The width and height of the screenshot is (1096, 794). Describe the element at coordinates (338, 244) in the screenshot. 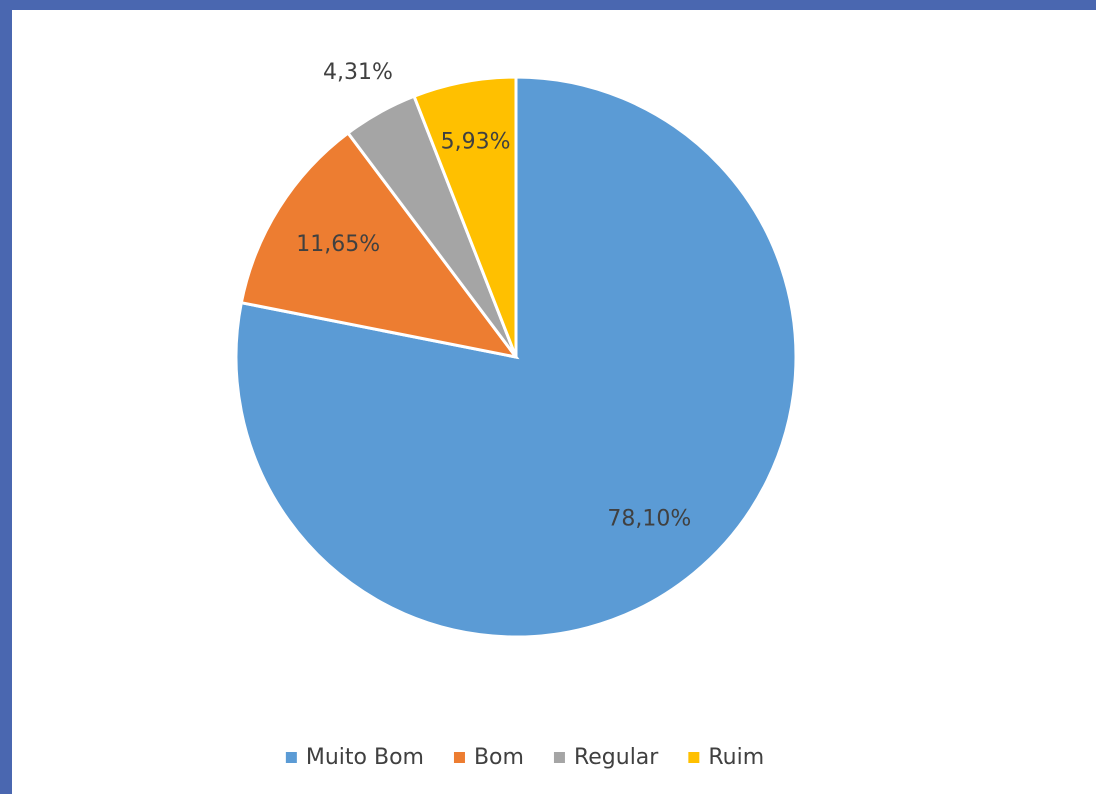

I see `data-label: 11,65%` at that location.